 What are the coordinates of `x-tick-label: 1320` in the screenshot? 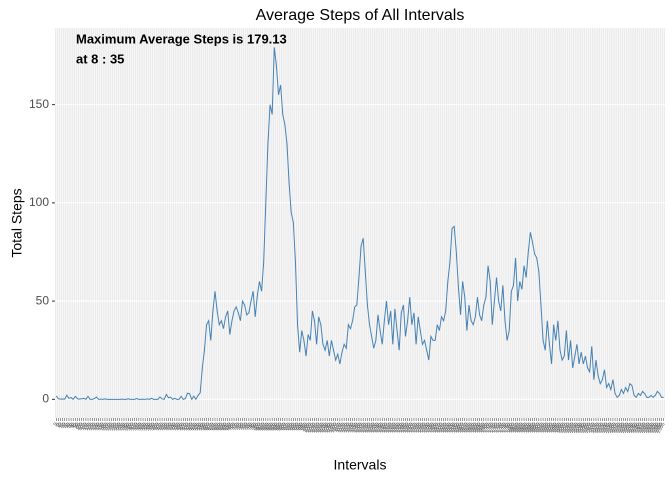 It's located at (392, 427).